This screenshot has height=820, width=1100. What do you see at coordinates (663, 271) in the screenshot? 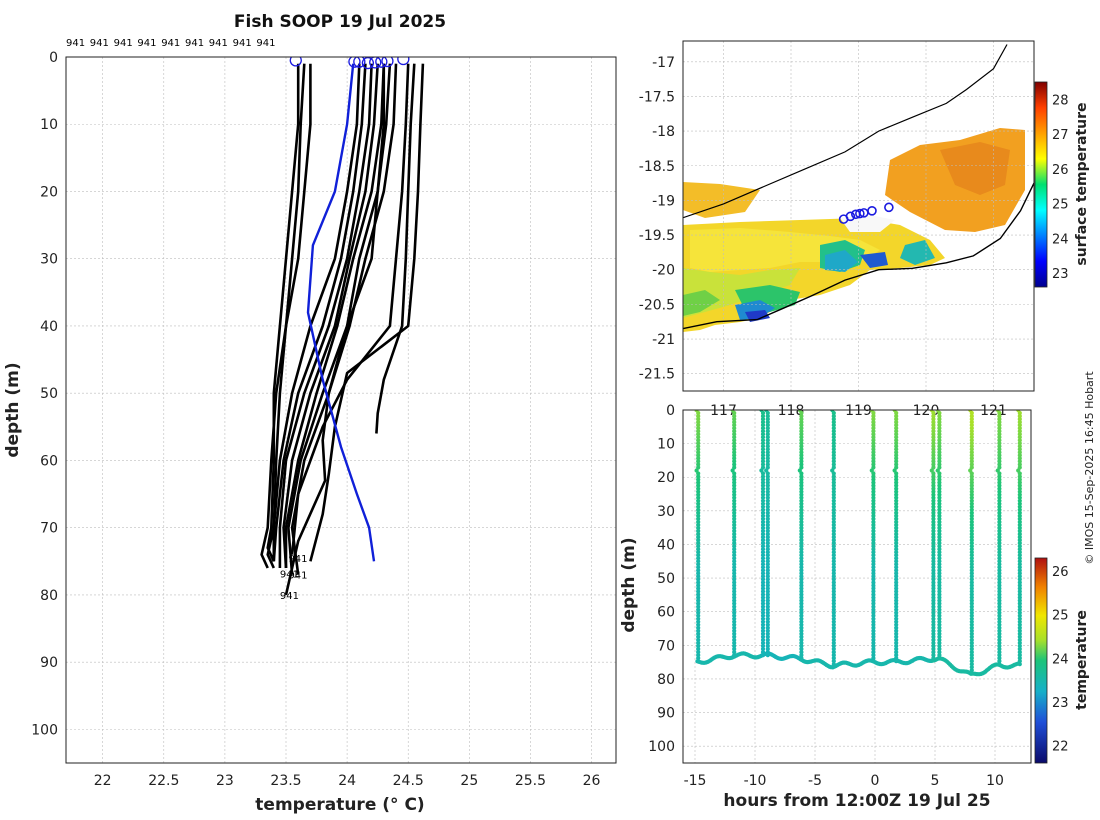
I see `map-y-tick-label: -20` at bounding box center [663, 271].